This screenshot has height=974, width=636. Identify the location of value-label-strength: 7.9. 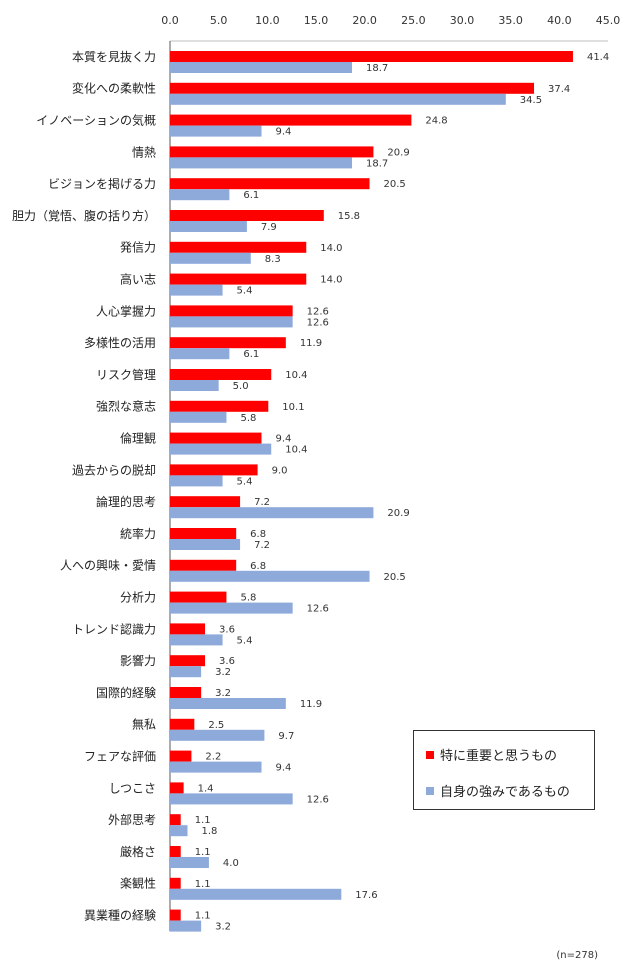
(269, 227).